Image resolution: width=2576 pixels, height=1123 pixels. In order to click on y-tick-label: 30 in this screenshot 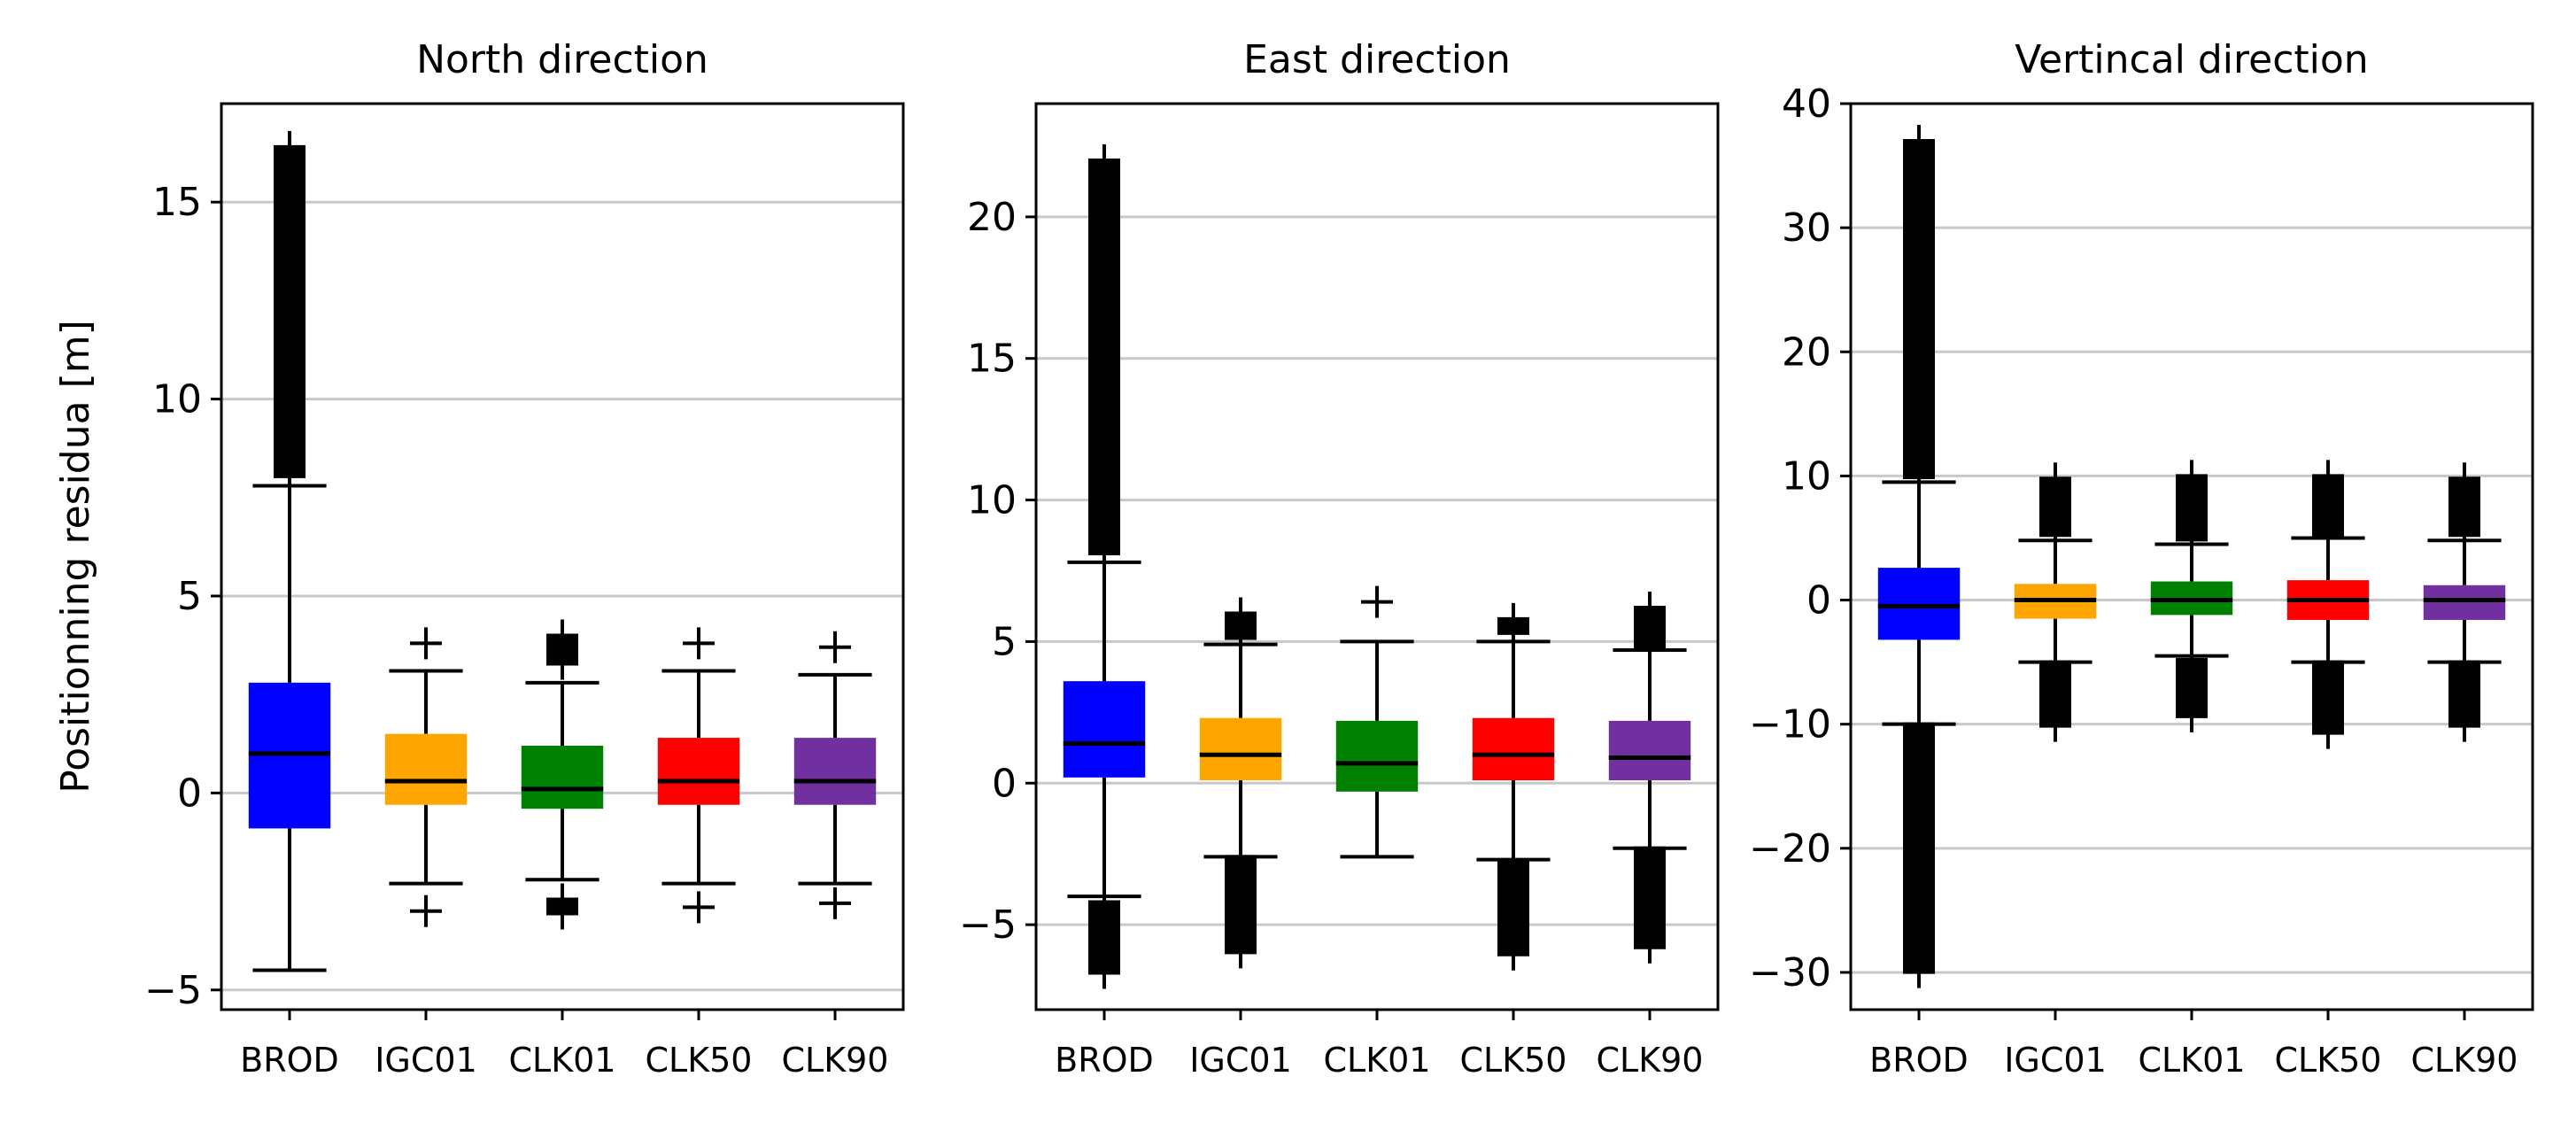, I will do `click(1806, 228)`.